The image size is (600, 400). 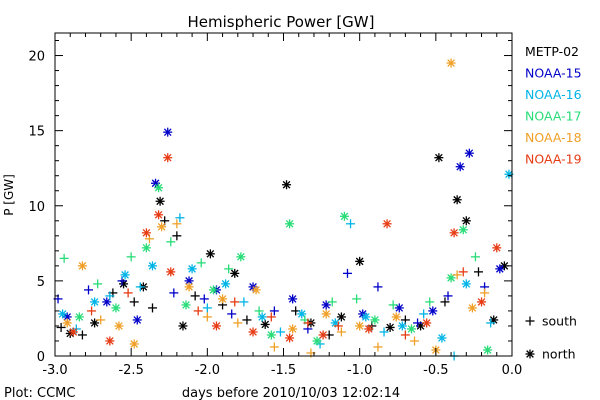 I want to click on y-axis-label: P [GW], so click(x=9, y=195).